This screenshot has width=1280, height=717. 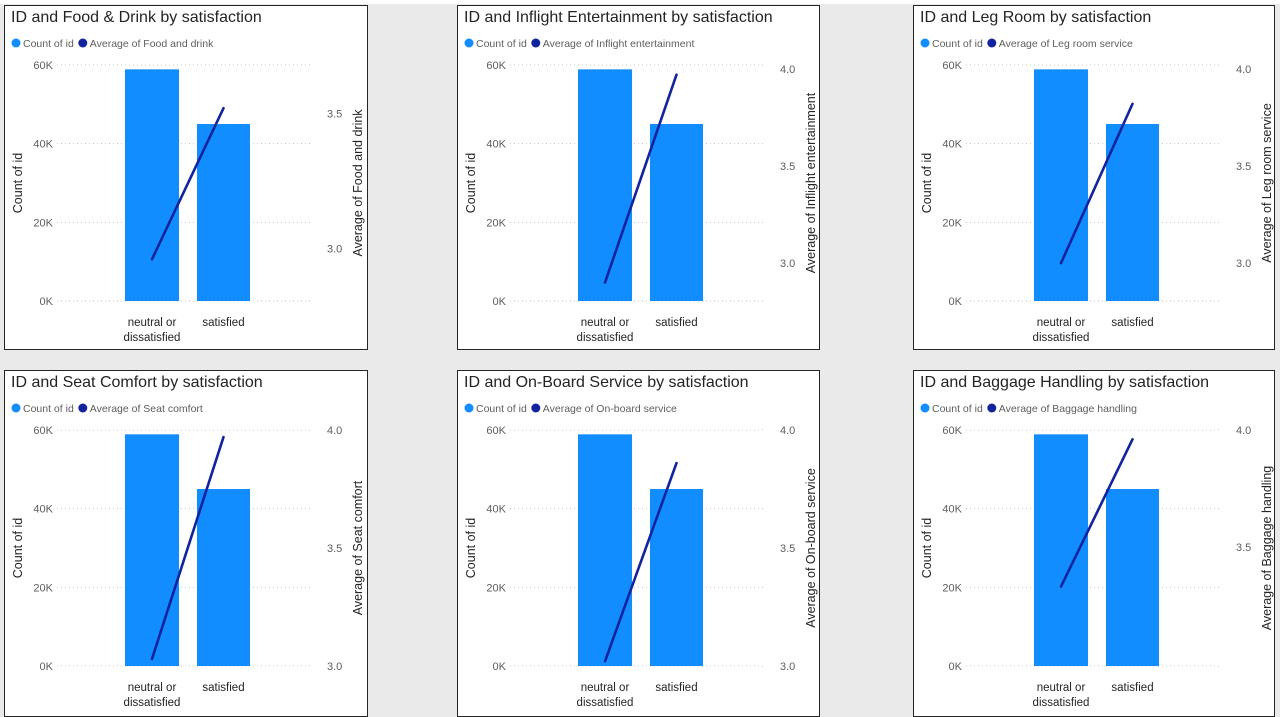 I want to click on legend-label-average: Average of Food and drink, so click(x=152, y=44).